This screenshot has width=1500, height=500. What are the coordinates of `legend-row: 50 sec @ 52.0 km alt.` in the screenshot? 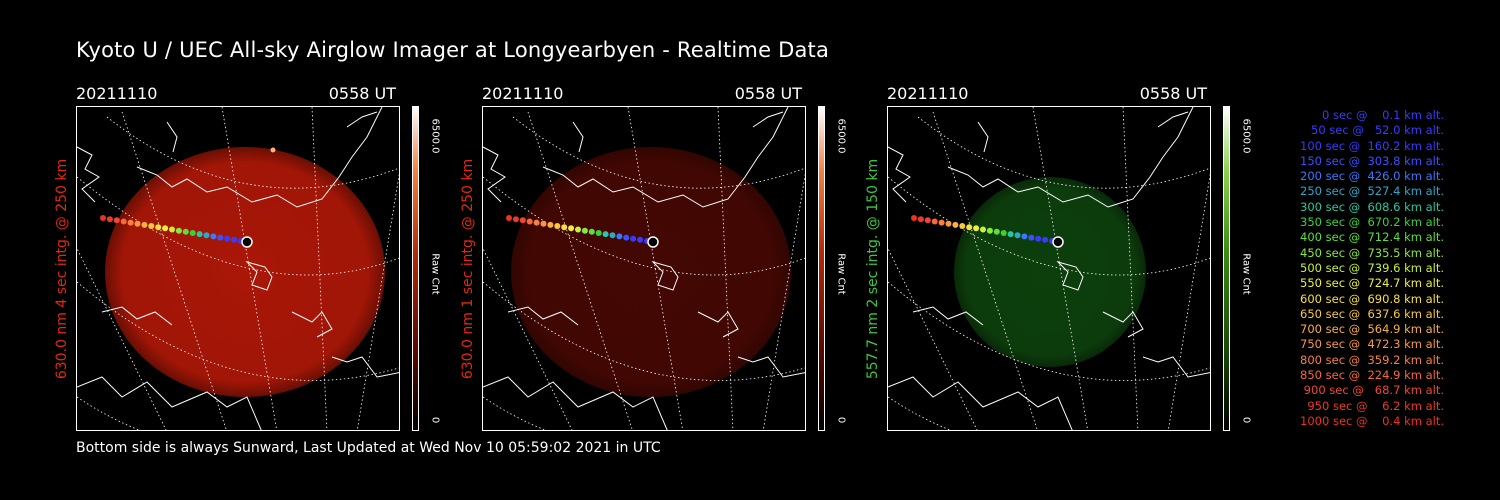 It's located at (1373, 130).